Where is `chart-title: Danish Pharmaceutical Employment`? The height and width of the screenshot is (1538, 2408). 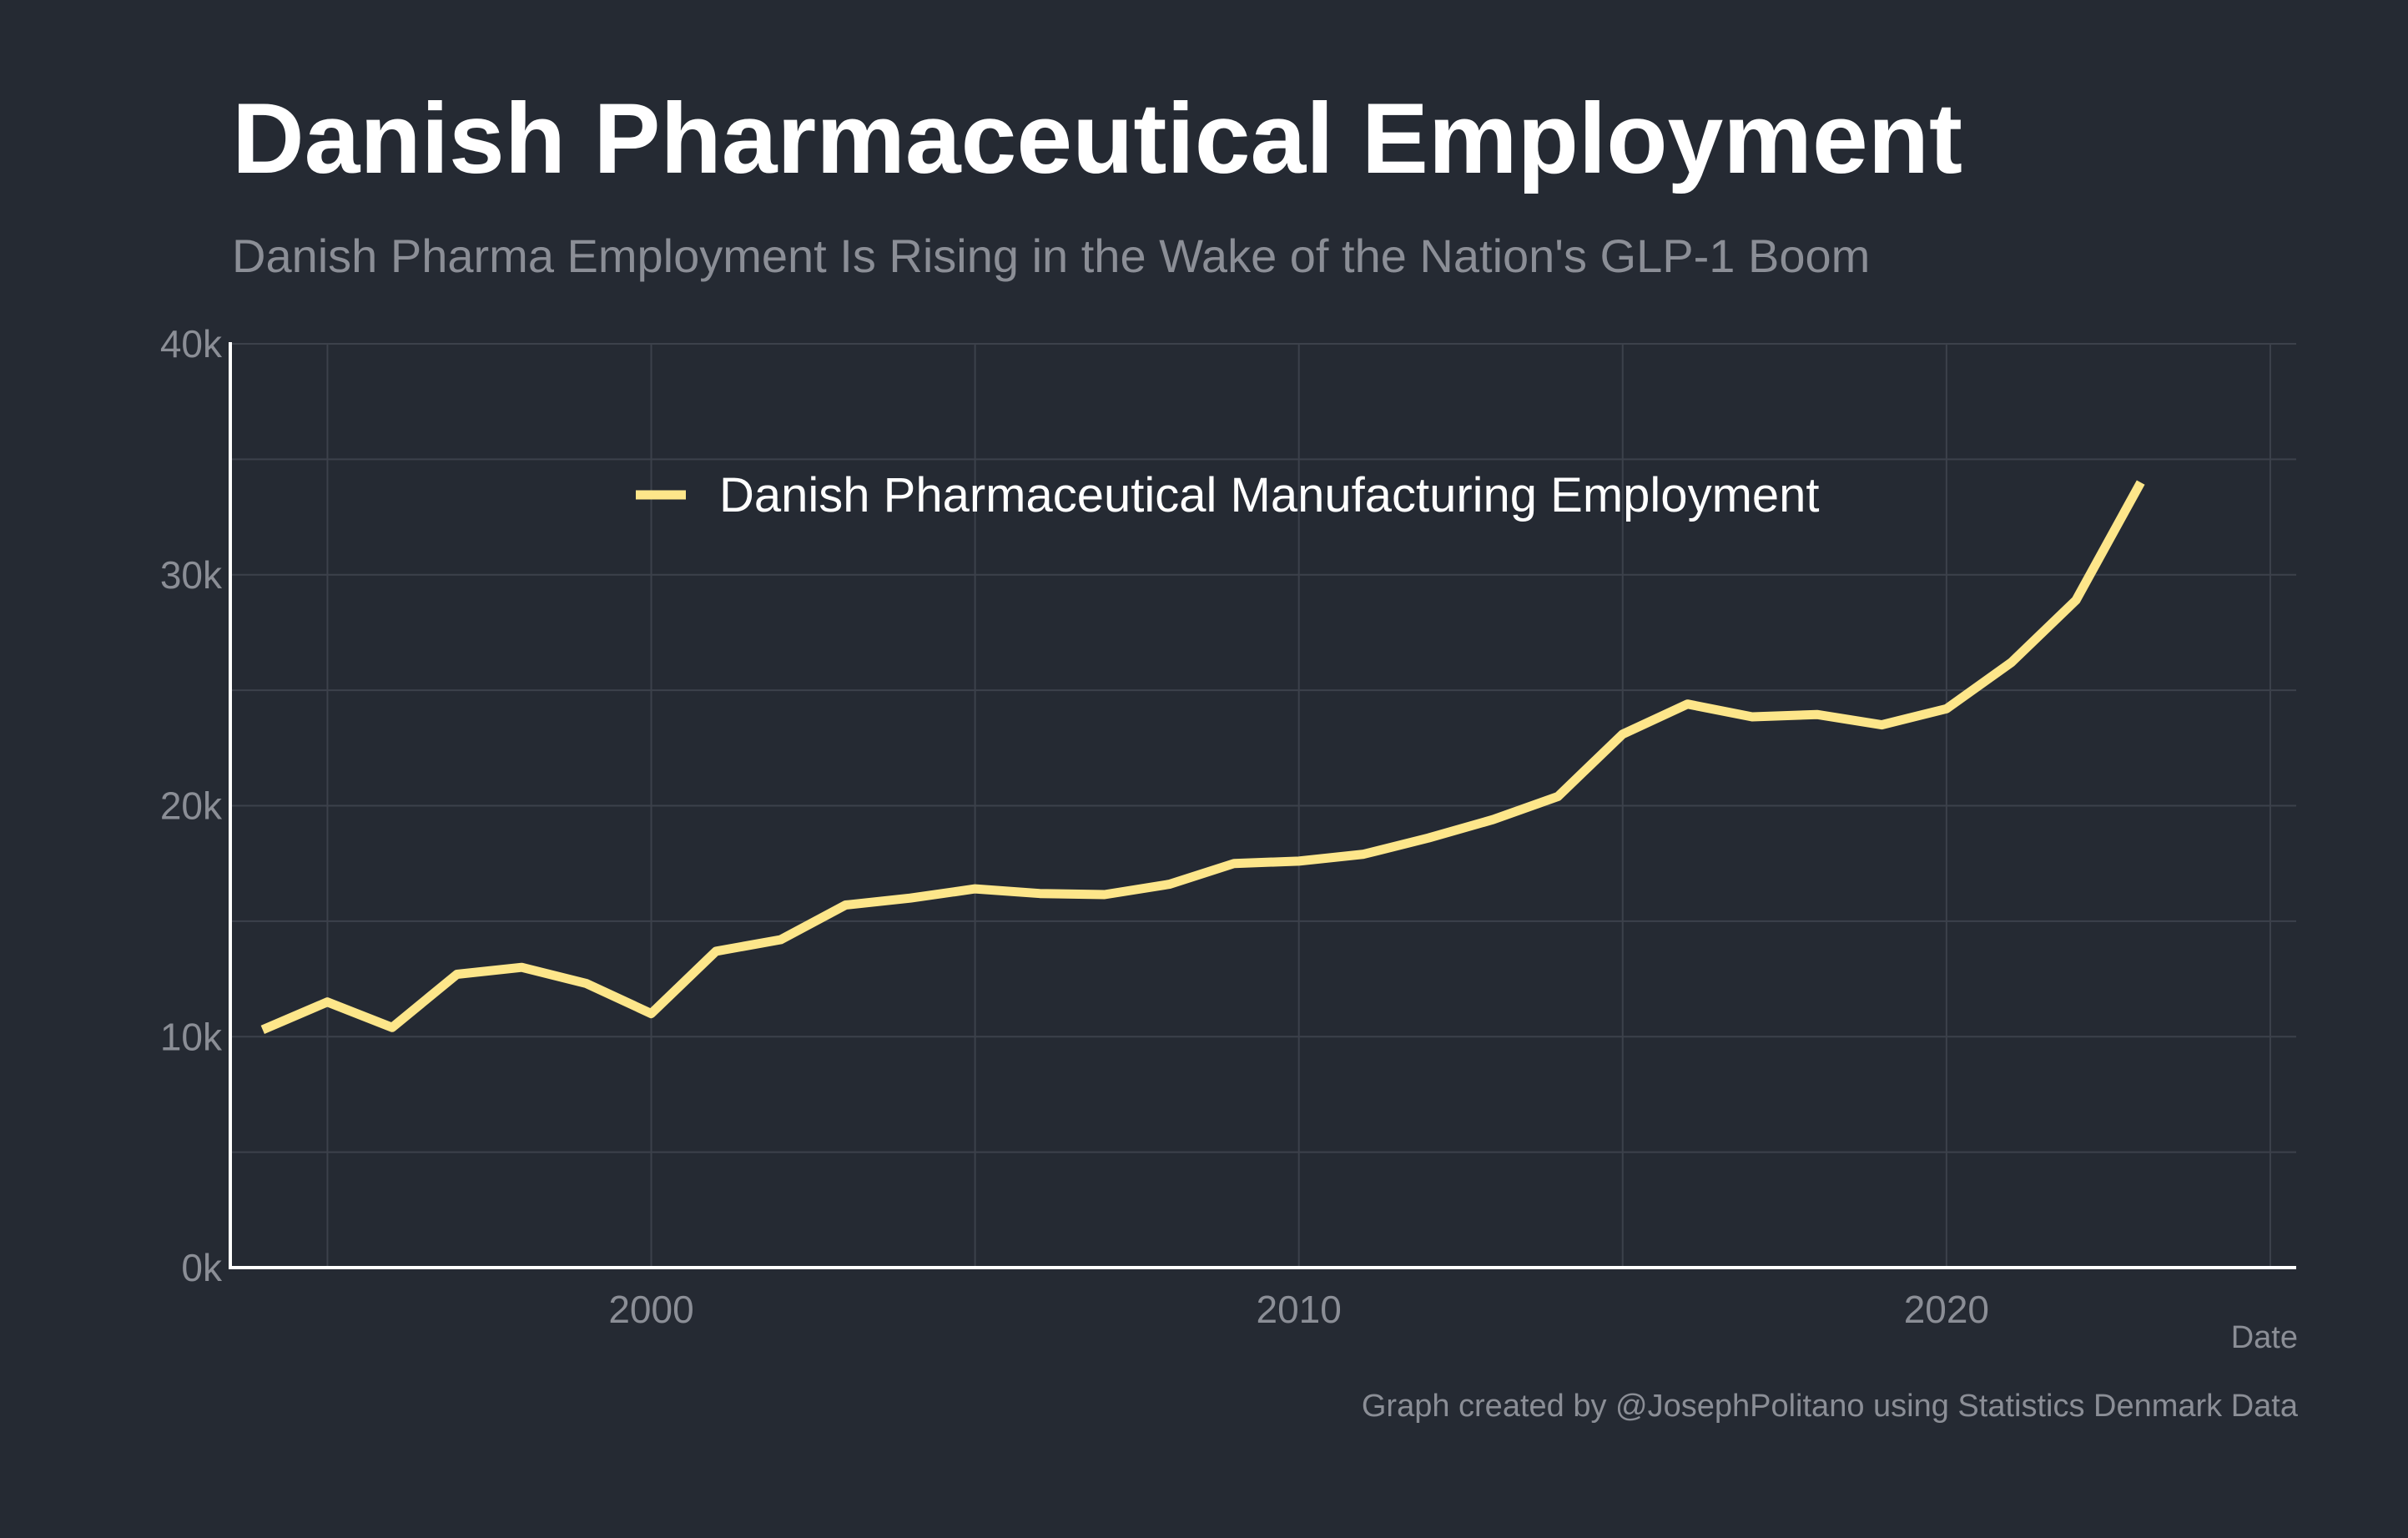 chart-title: Danish Pharmaceutical Employment is located at coordinates (1097, 138).